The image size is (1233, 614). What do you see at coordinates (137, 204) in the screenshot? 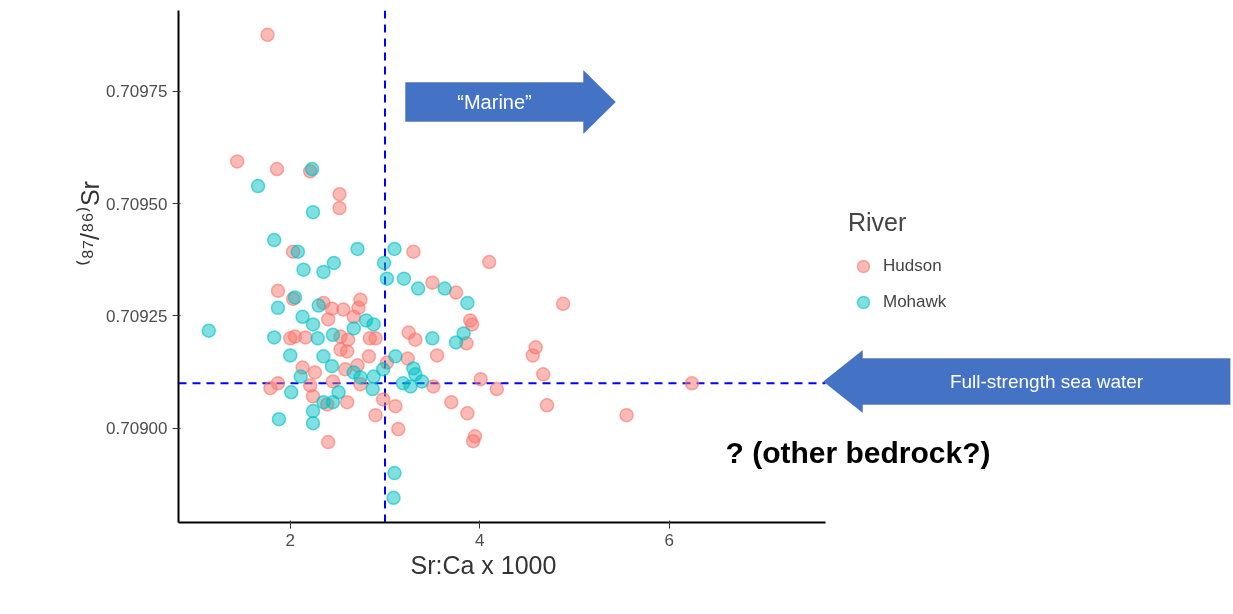
I see `y-tick-label: 0.70950` at bounding box center [137, 204].